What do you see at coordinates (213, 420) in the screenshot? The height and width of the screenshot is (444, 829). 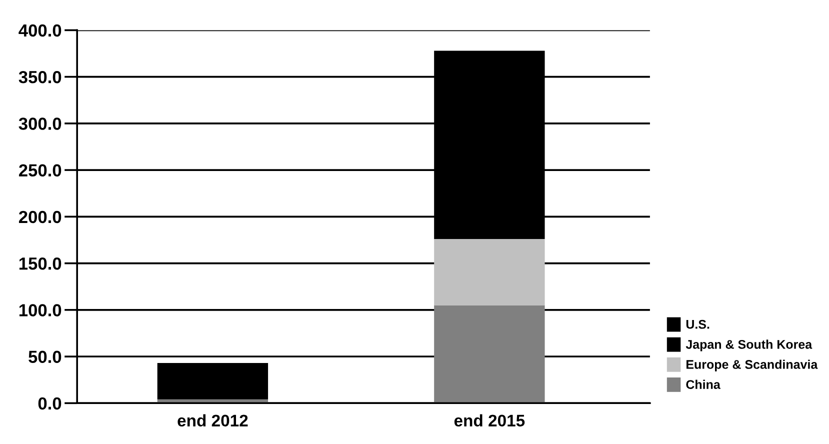 I see `x-tick-label: end 2012` at bounding box center [213, 420].